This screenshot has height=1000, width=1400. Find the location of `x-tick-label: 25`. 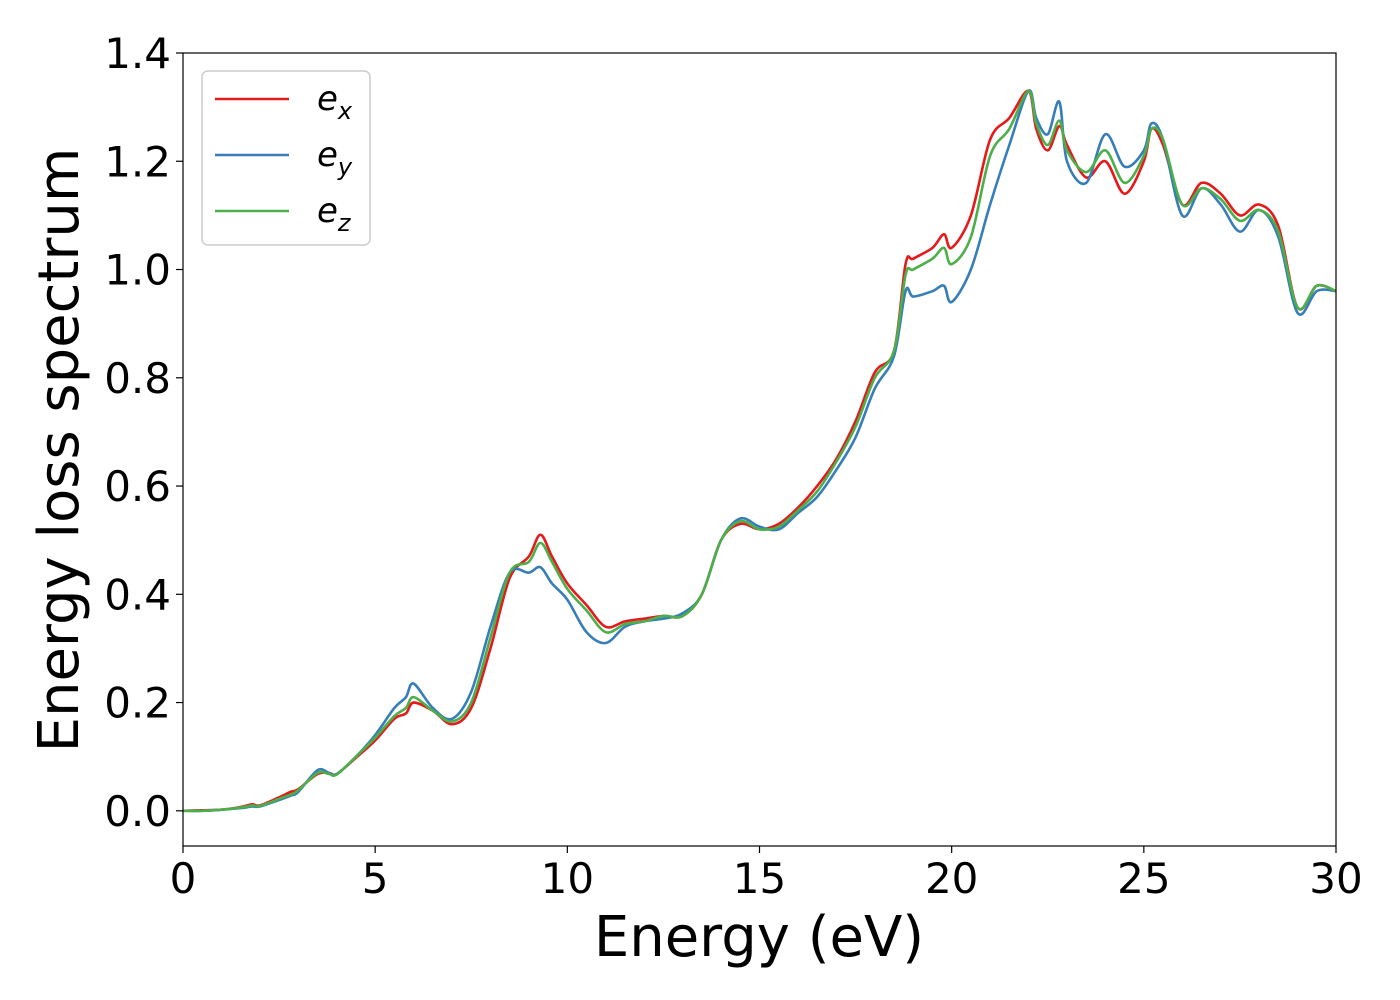

x-tick-label: 25 is located at coordinates (1143, 878).